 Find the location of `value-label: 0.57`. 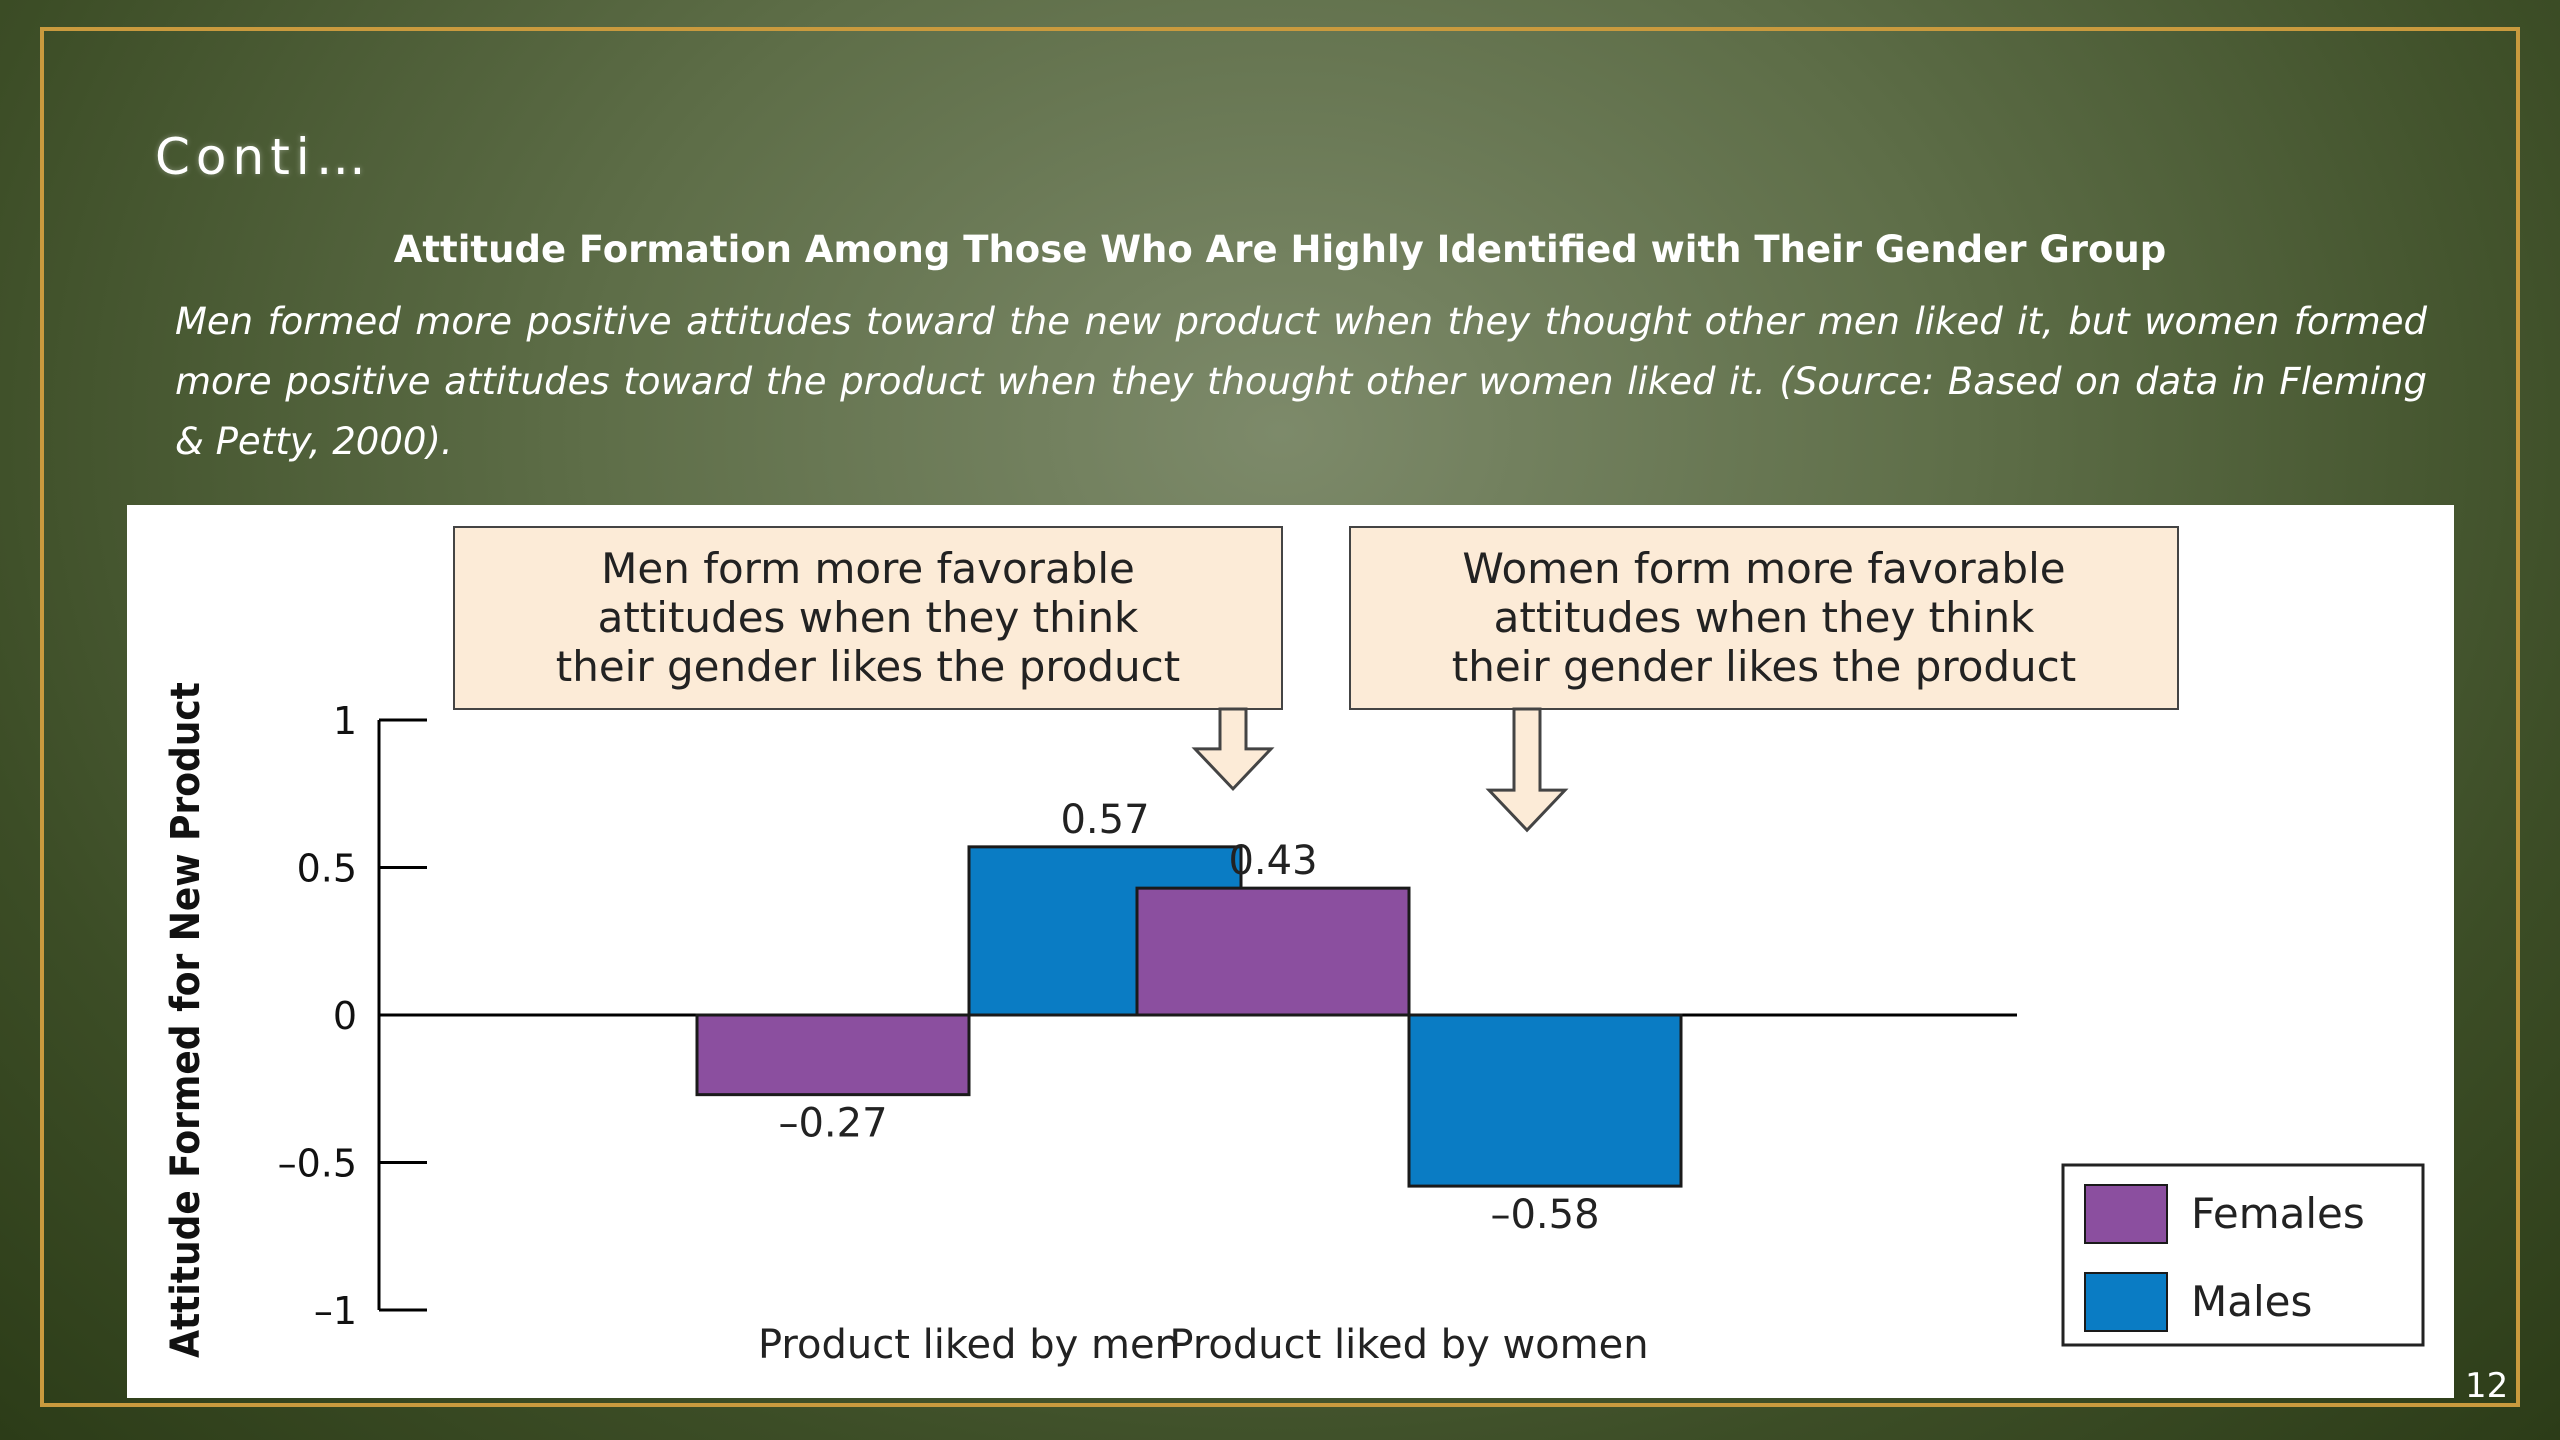

value-label: 0.57 is located at coordinates (1104, 820).